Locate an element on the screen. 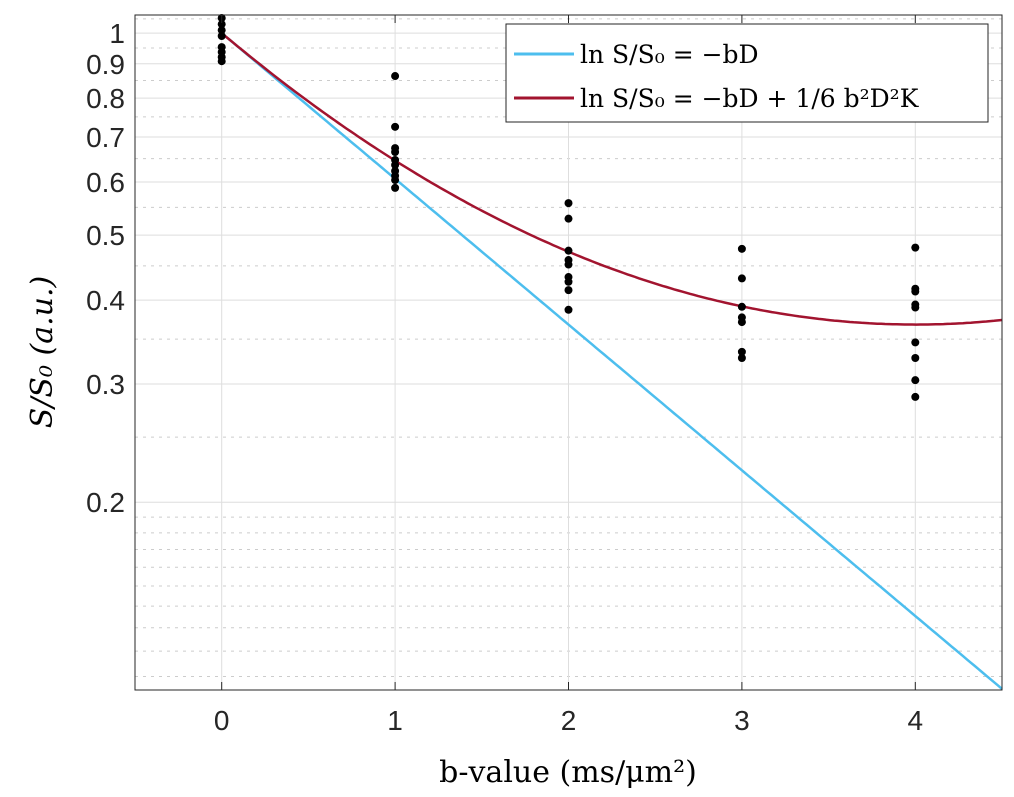 Image resolution: width=1014 pixels, height=797 pixels. x-tick-label: 2 is located at coordinates (569, 720).